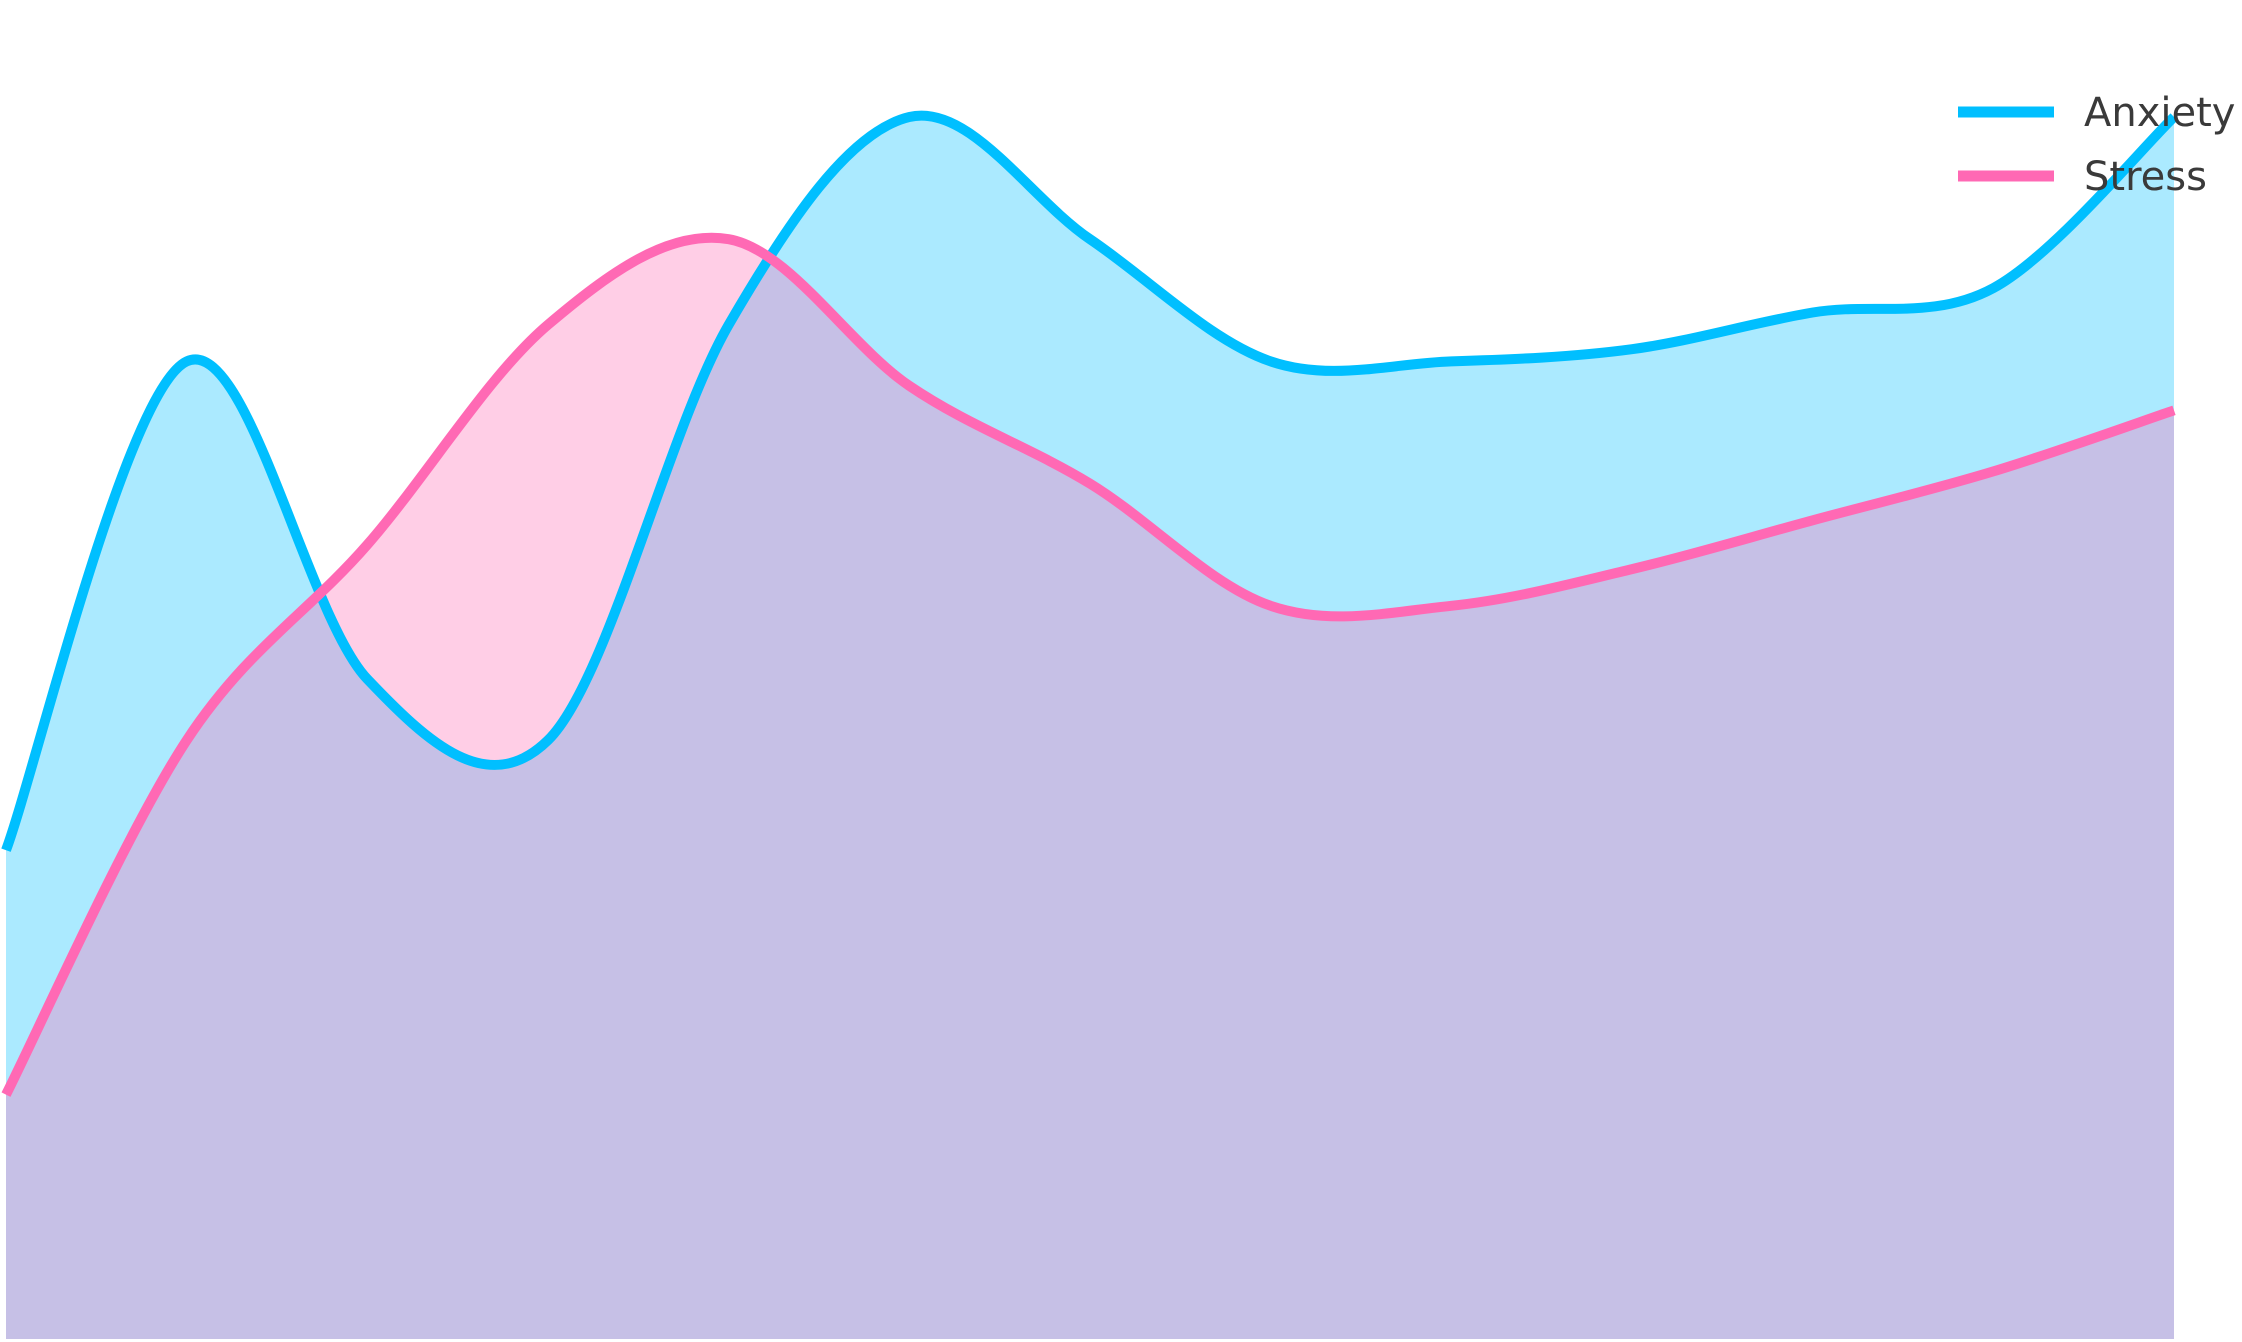 This screenshot has height=1342, width=2242. I want to click on legend-label-anxiety: Anxiety, so click(2159, 113).